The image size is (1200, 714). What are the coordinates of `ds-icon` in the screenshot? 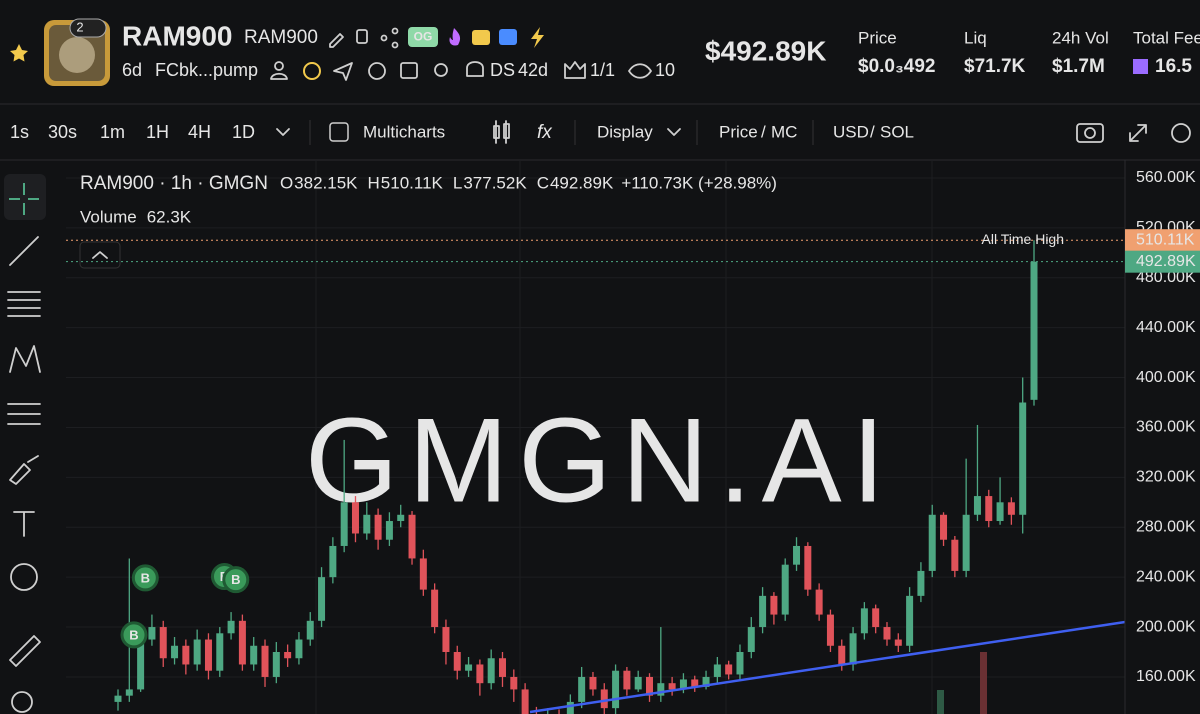 It's located at (475, 69).